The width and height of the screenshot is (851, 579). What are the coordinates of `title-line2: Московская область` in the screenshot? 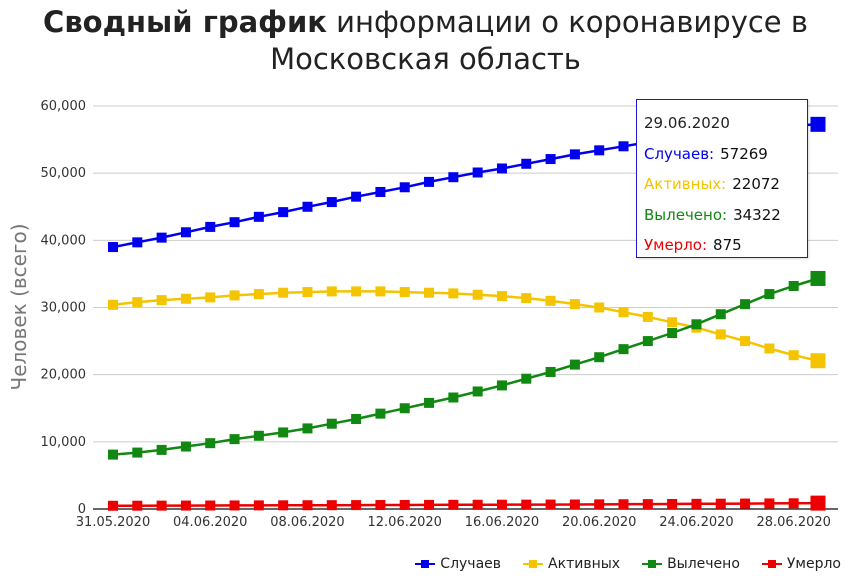 It's located at (425, 59).